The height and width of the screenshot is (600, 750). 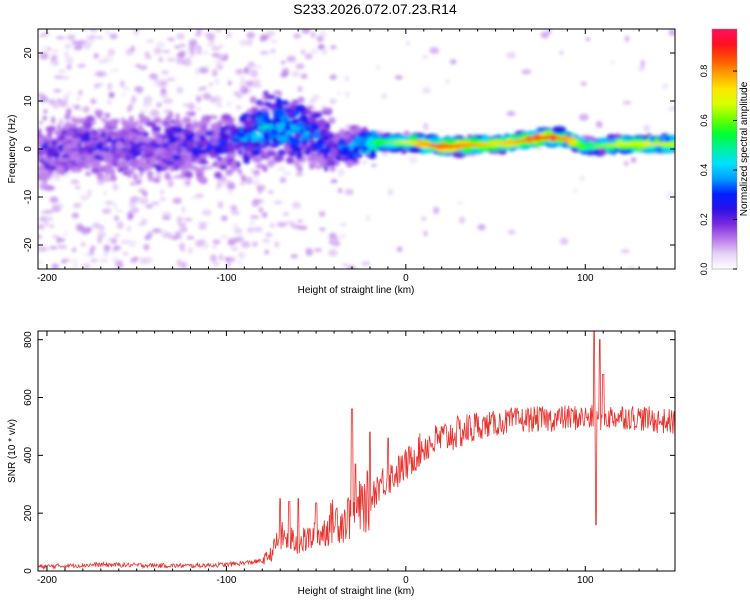 I want to click on colorbar-tick-label: 0.0, so click(x=704, y=269).